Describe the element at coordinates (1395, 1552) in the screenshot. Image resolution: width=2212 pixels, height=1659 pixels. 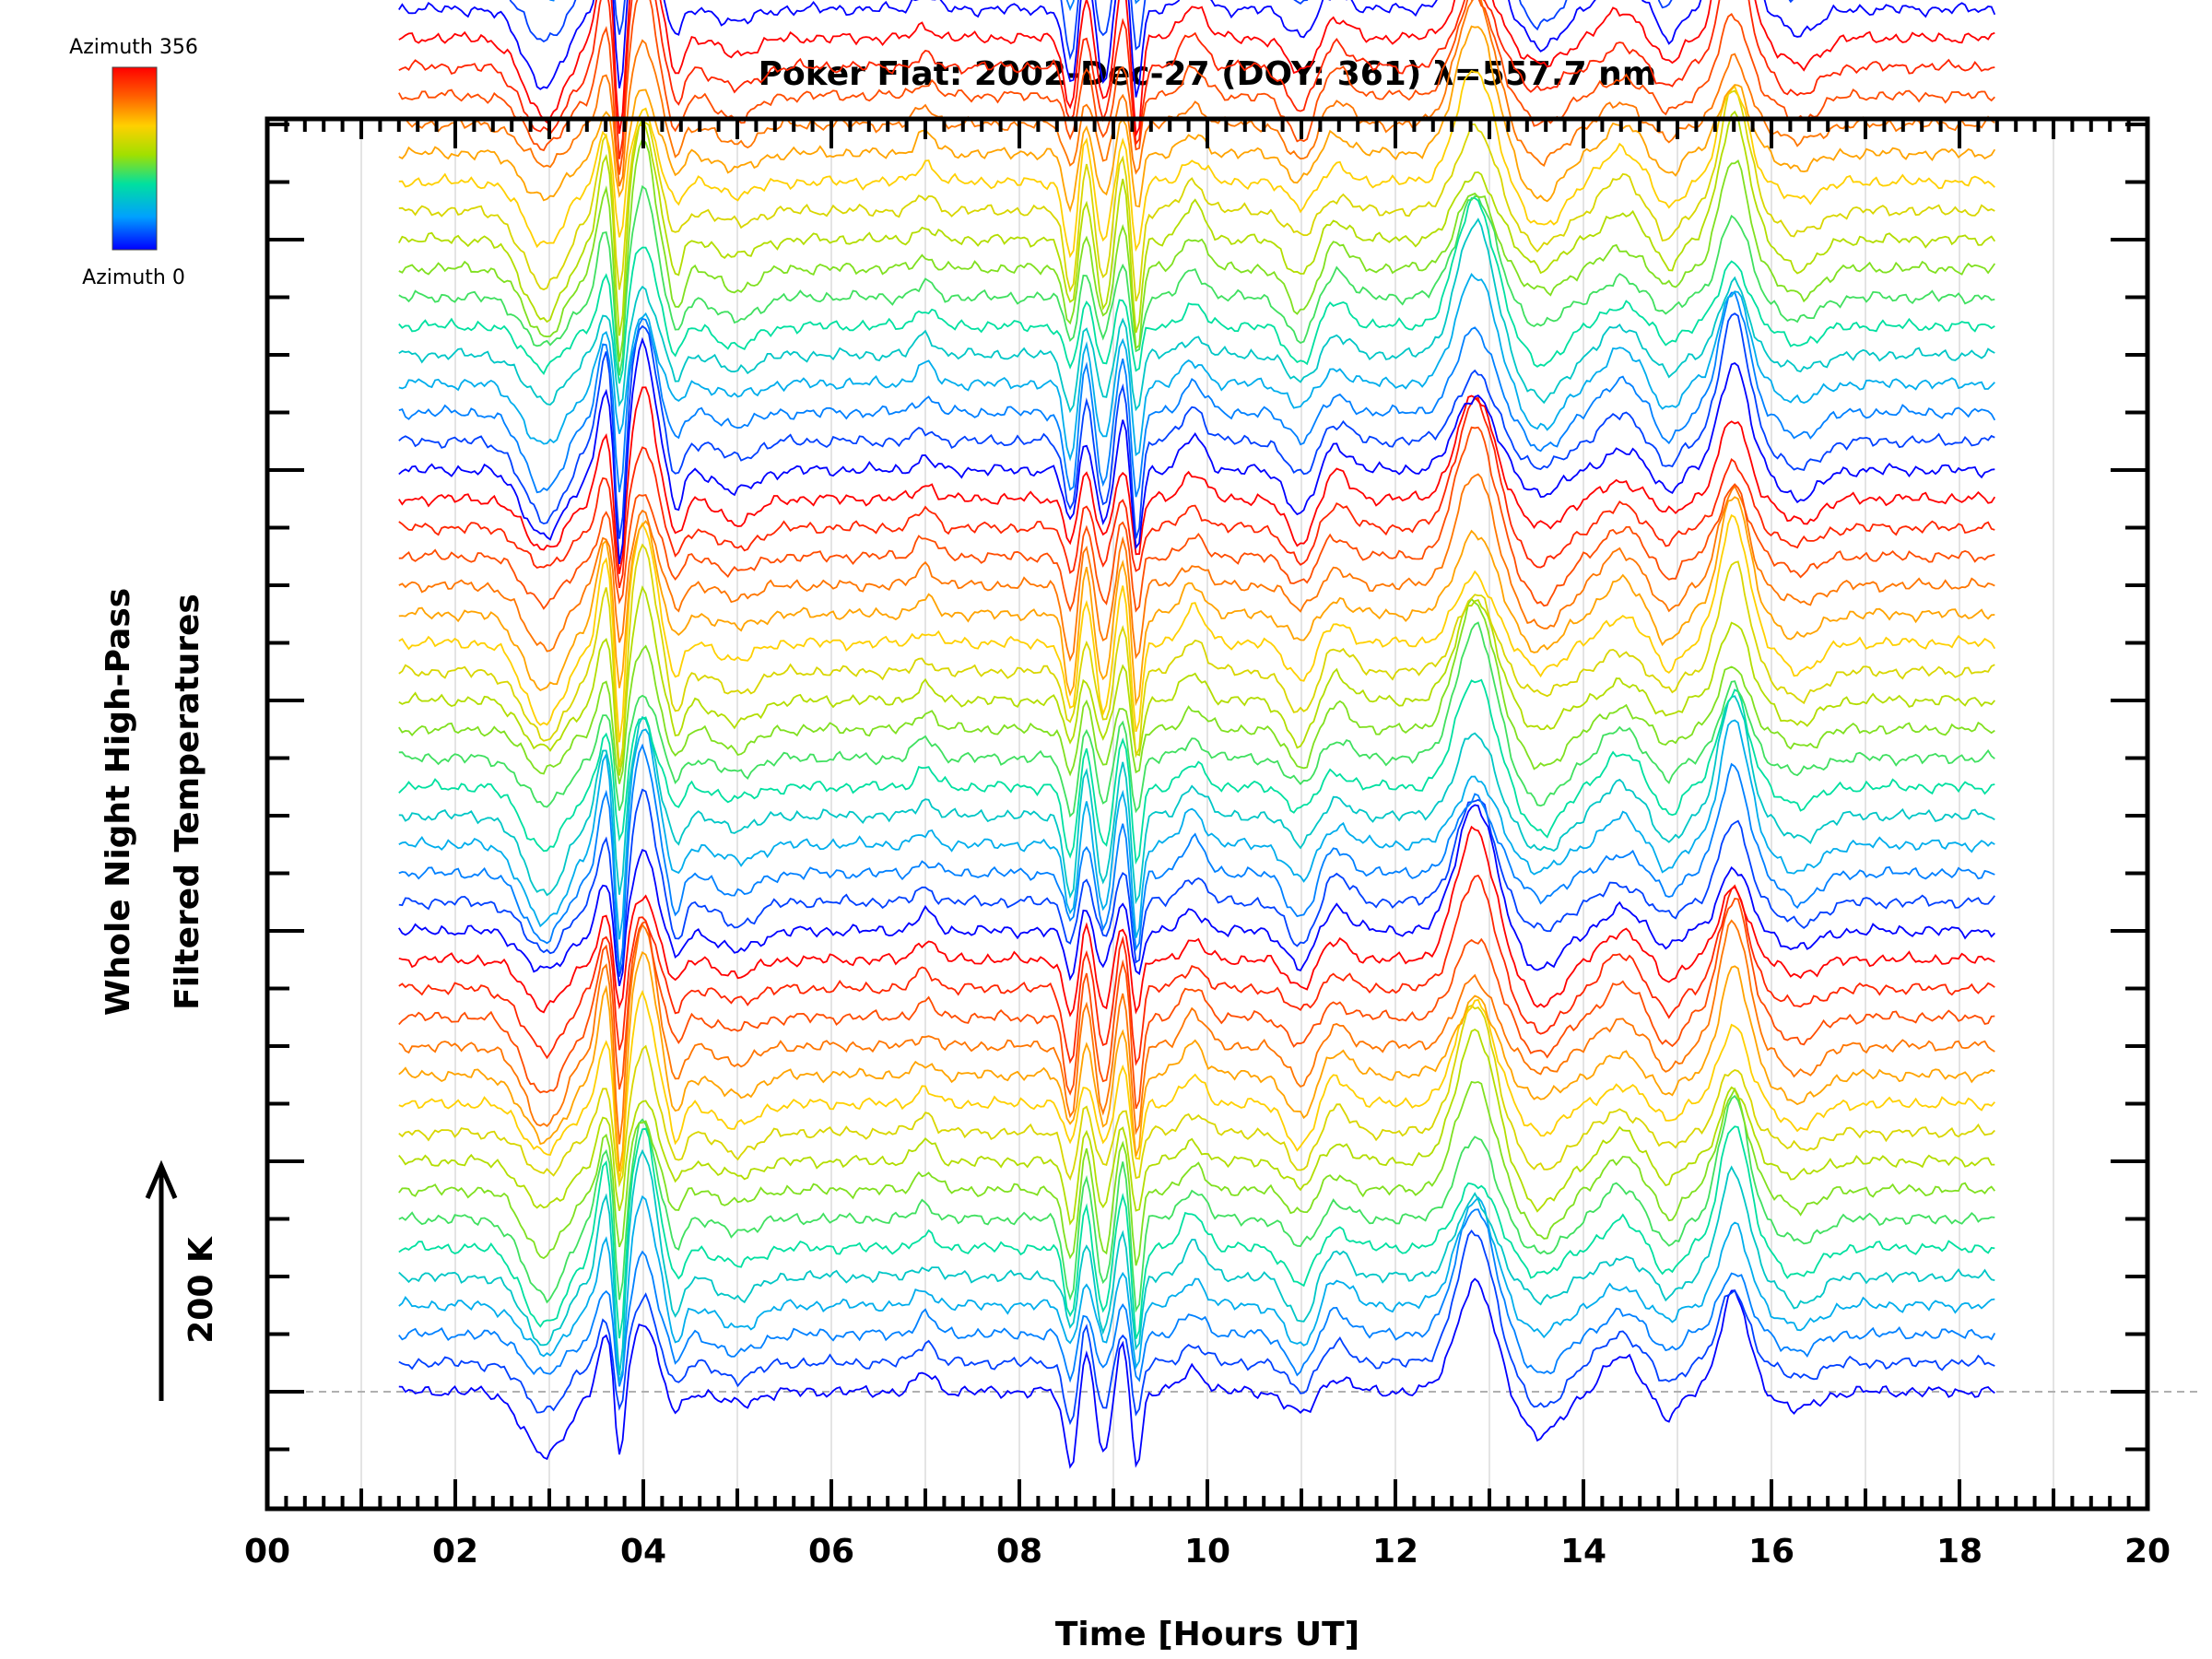
I see `x-tick-label: 12` at that location.